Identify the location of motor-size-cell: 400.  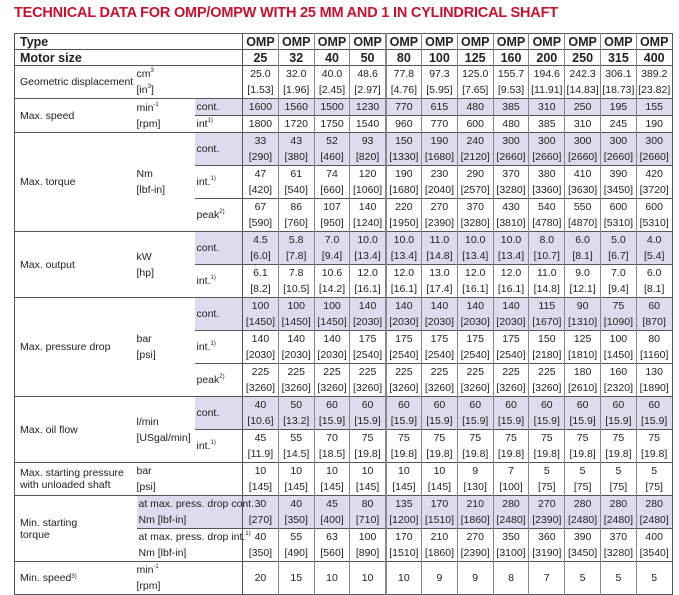
(654, 57).